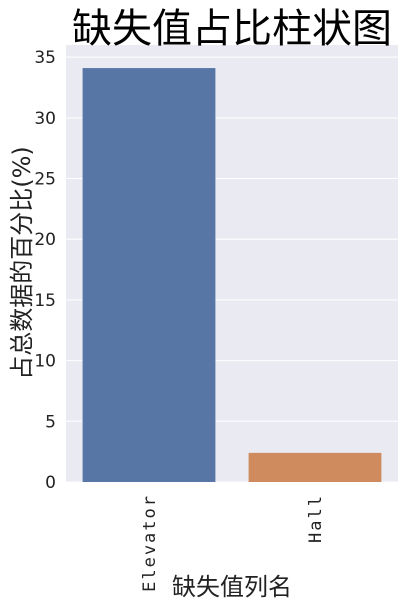 The width and height of the screenshot is (406, 606). Describe the element at coordinates (233, 543) in the screenshot. I see `x-axis-ticks: Elevator Hall` at that location.